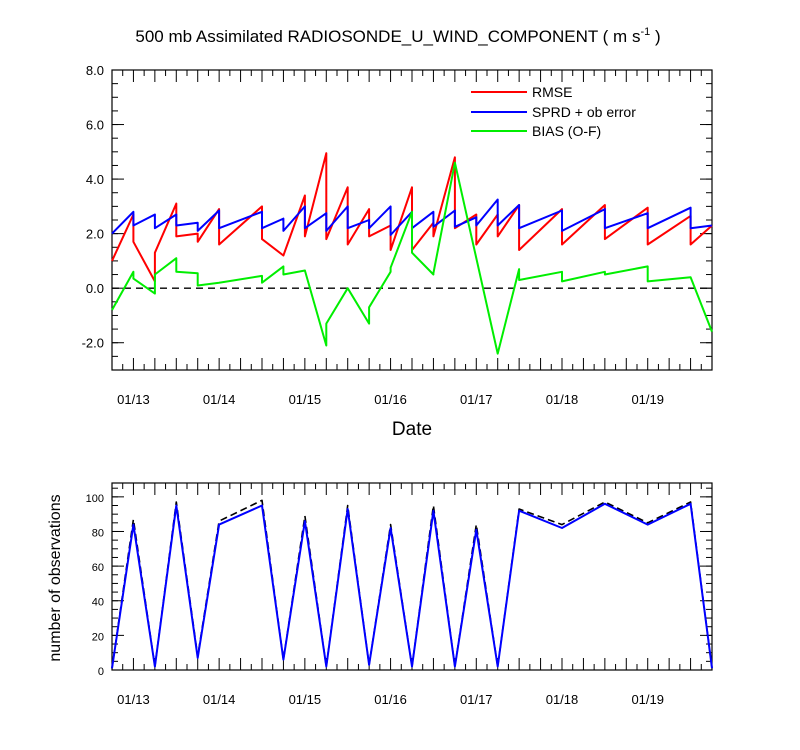 This screenshot has width=800, height=750. What do you see at coordinates (552, 92) in the screenshot?
I see `legend-rmse-label: RMSE` at bounding box center [552, 92].